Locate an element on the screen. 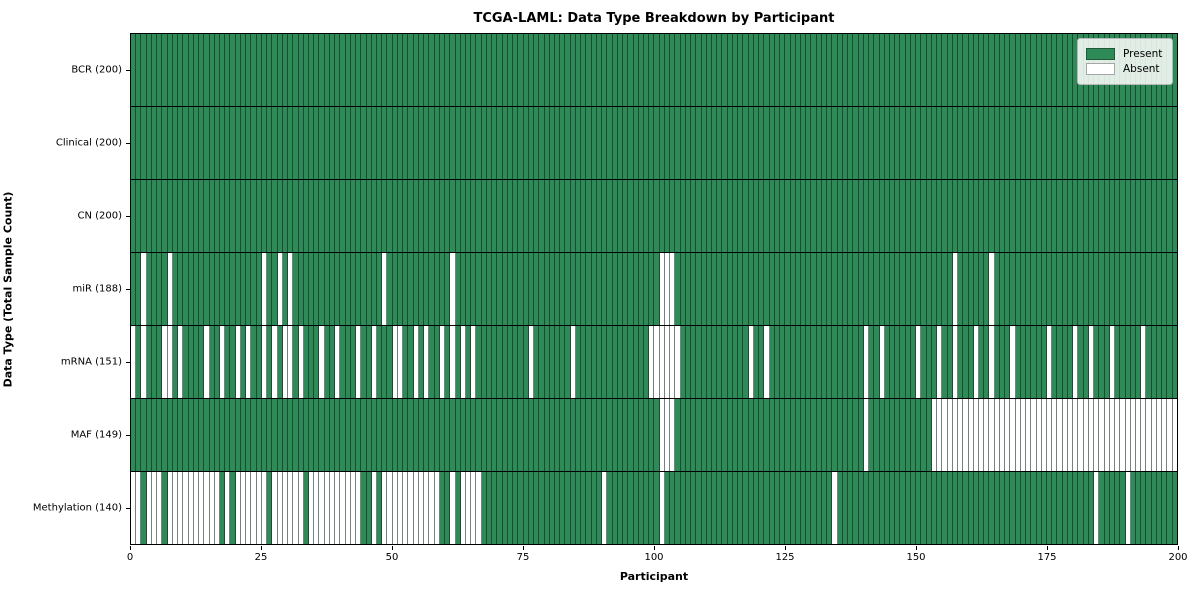 This screenshot has width=1200, height=600. legend: Present Absent is located at coordinates (1125, 61).